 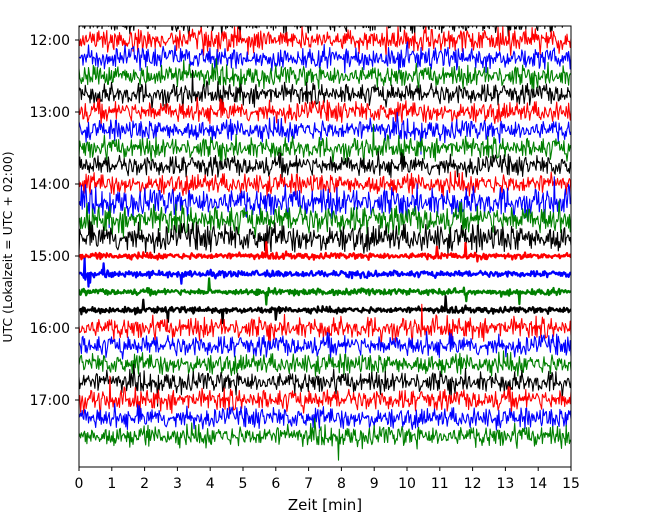 What do you see at coordinates (54, 221) in the screenshot?
I see `y-axis: 12:00 13:00 14:00 15:00 16:00 17:00` at bounding box center [54, 221].